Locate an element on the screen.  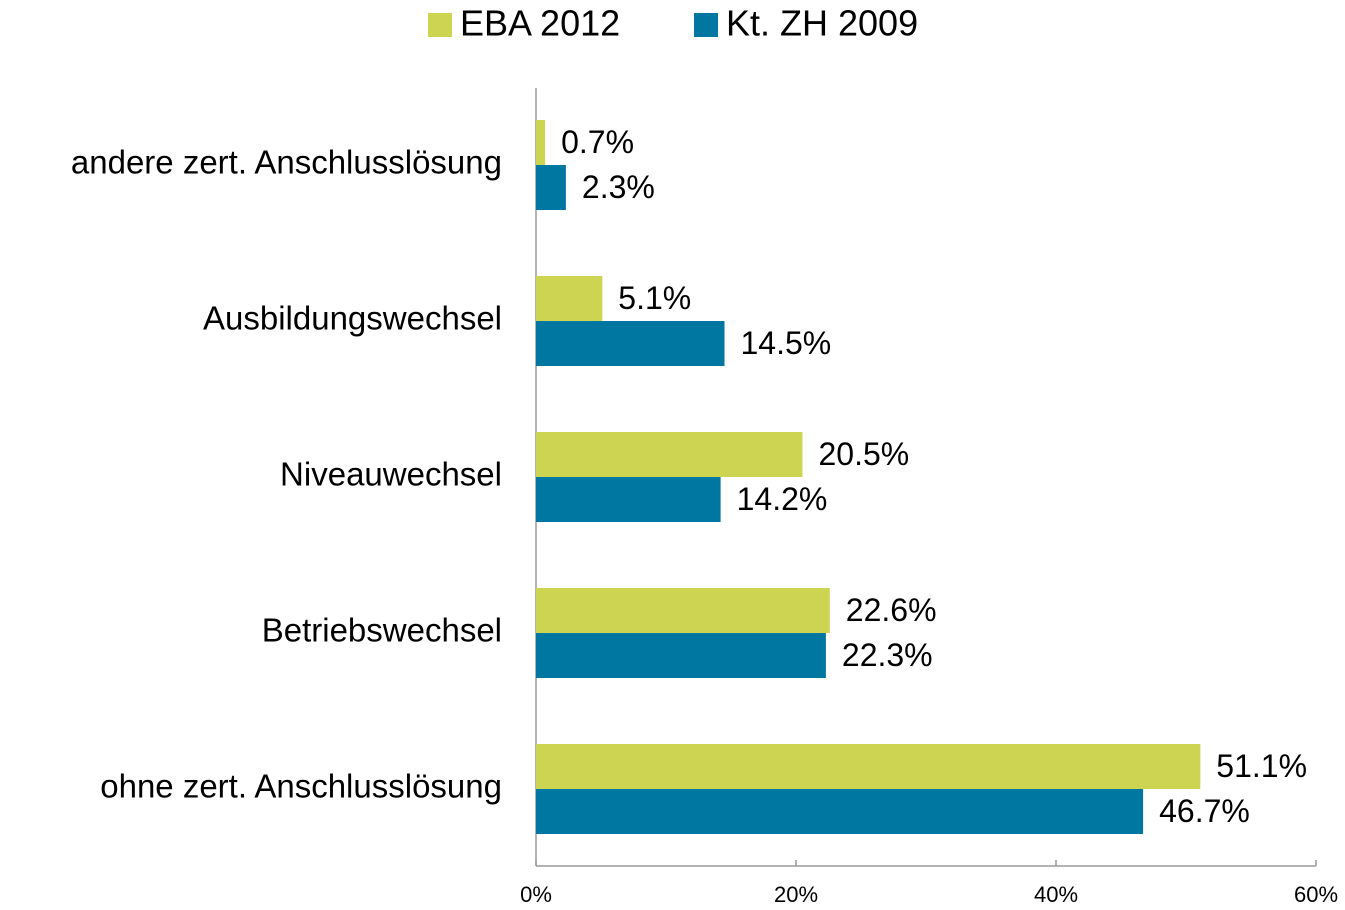
y-tick-label: Betriebswechsel is located at coordinates (382, 630).